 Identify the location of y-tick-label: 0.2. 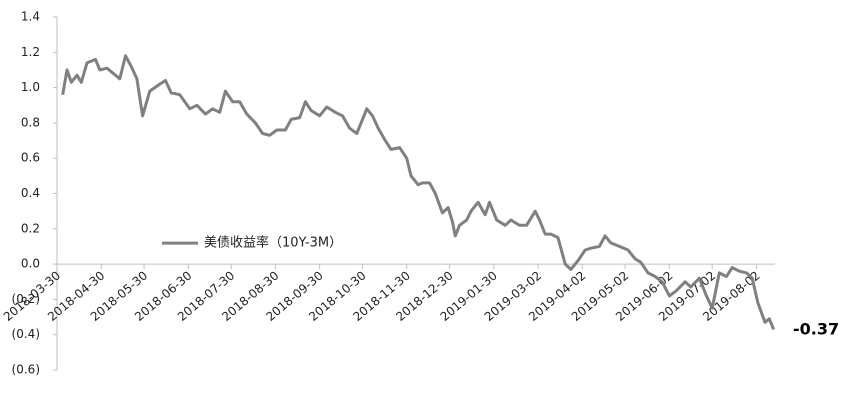
(30, 228).